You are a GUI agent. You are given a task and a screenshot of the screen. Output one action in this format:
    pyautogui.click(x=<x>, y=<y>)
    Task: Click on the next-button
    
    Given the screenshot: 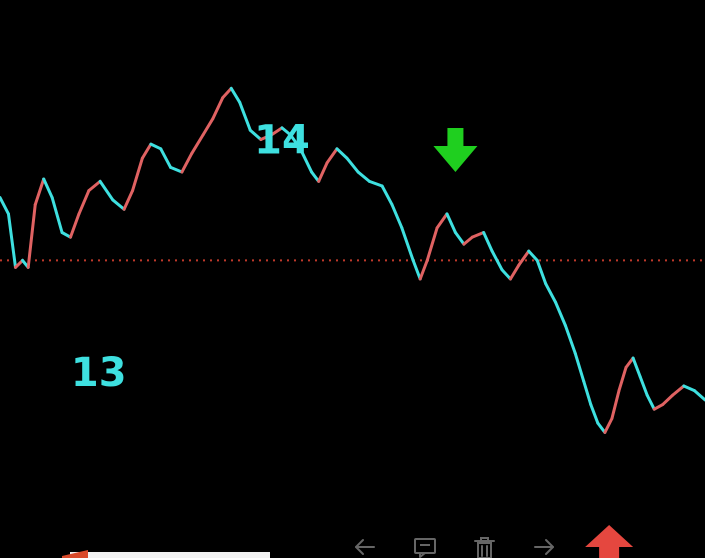 What is the action you would take?
    pyautogui.click(x=544, y=547)
    